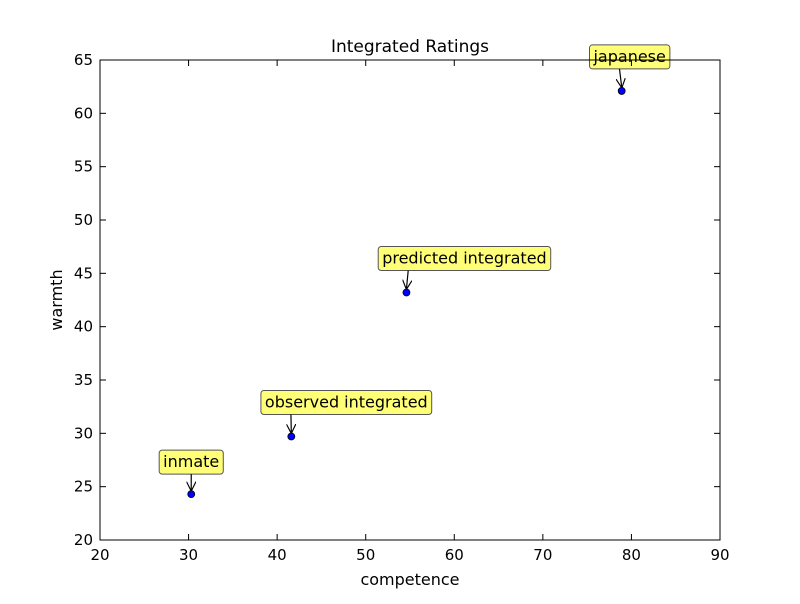  I want to click on annotation-label: predicted integrated, so click(464, 258).